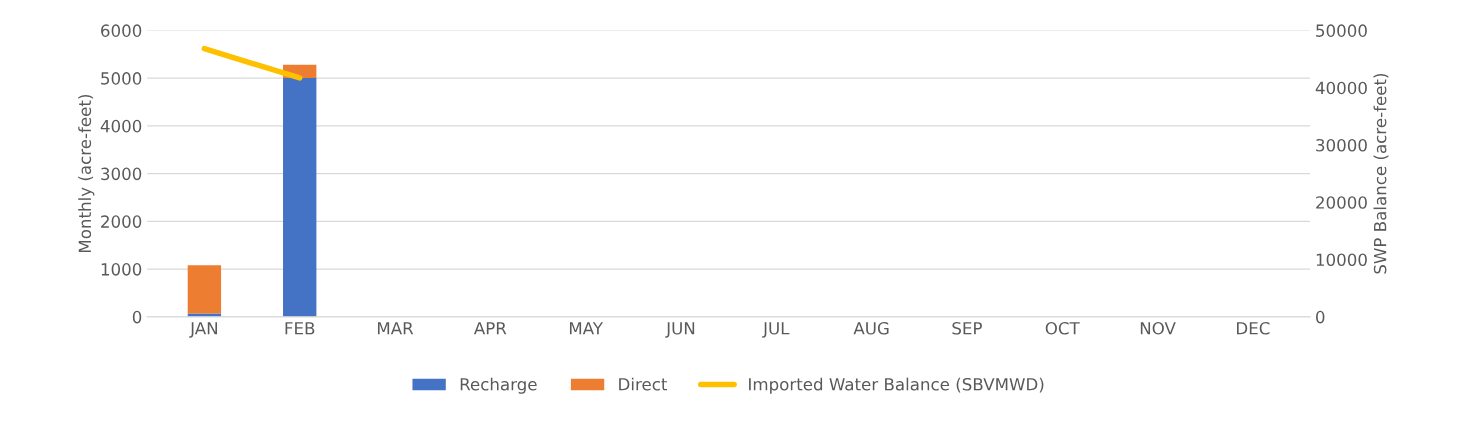 The height and width of the screenshot is (434, 1472). I want to click on y2-axis-title: SWP Balance (acre-feet), so click(1381, 173).